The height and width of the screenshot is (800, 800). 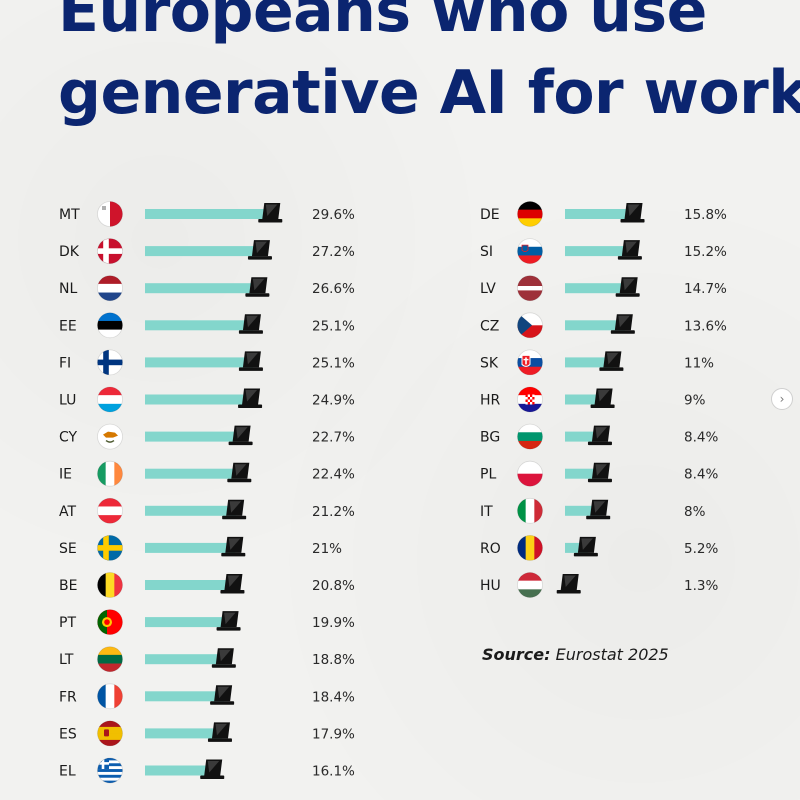 I want to click on bar-row: NL 26.6%, so click(x=207, y=288).